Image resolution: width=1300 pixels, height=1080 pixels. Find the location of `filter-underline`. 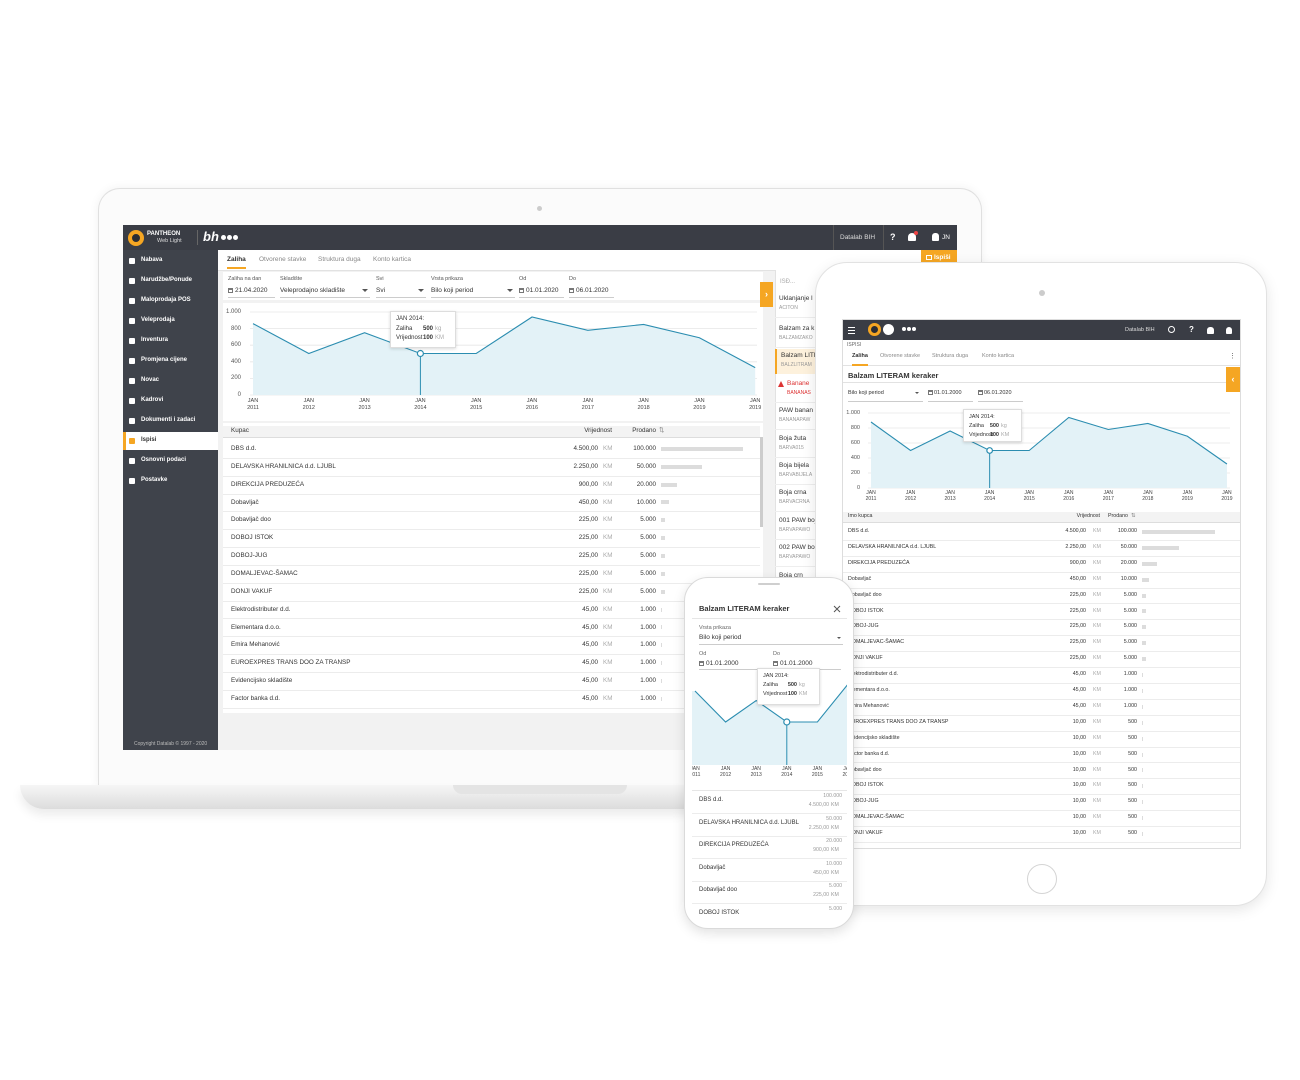

filter-underline is located at coordinates (1000, 401).